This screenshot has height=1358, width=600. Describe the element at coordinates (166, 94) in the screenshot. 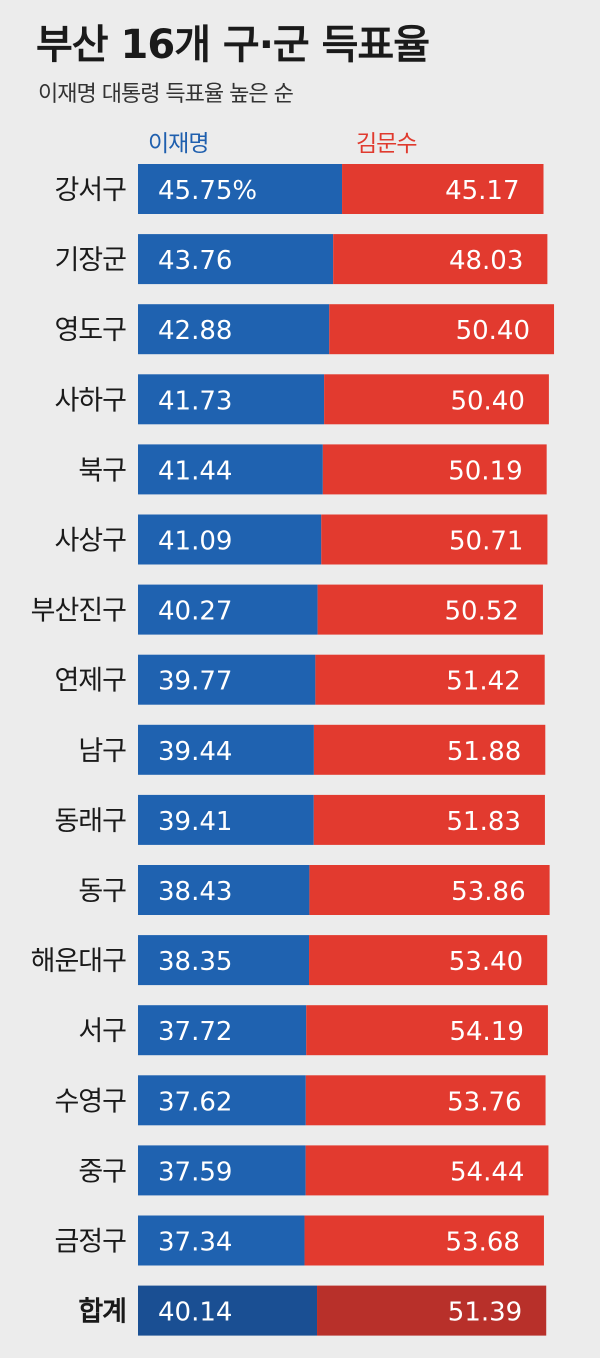

I see `chart-subtitle: 이재명 대통령 득표율 높은 순` at that location.